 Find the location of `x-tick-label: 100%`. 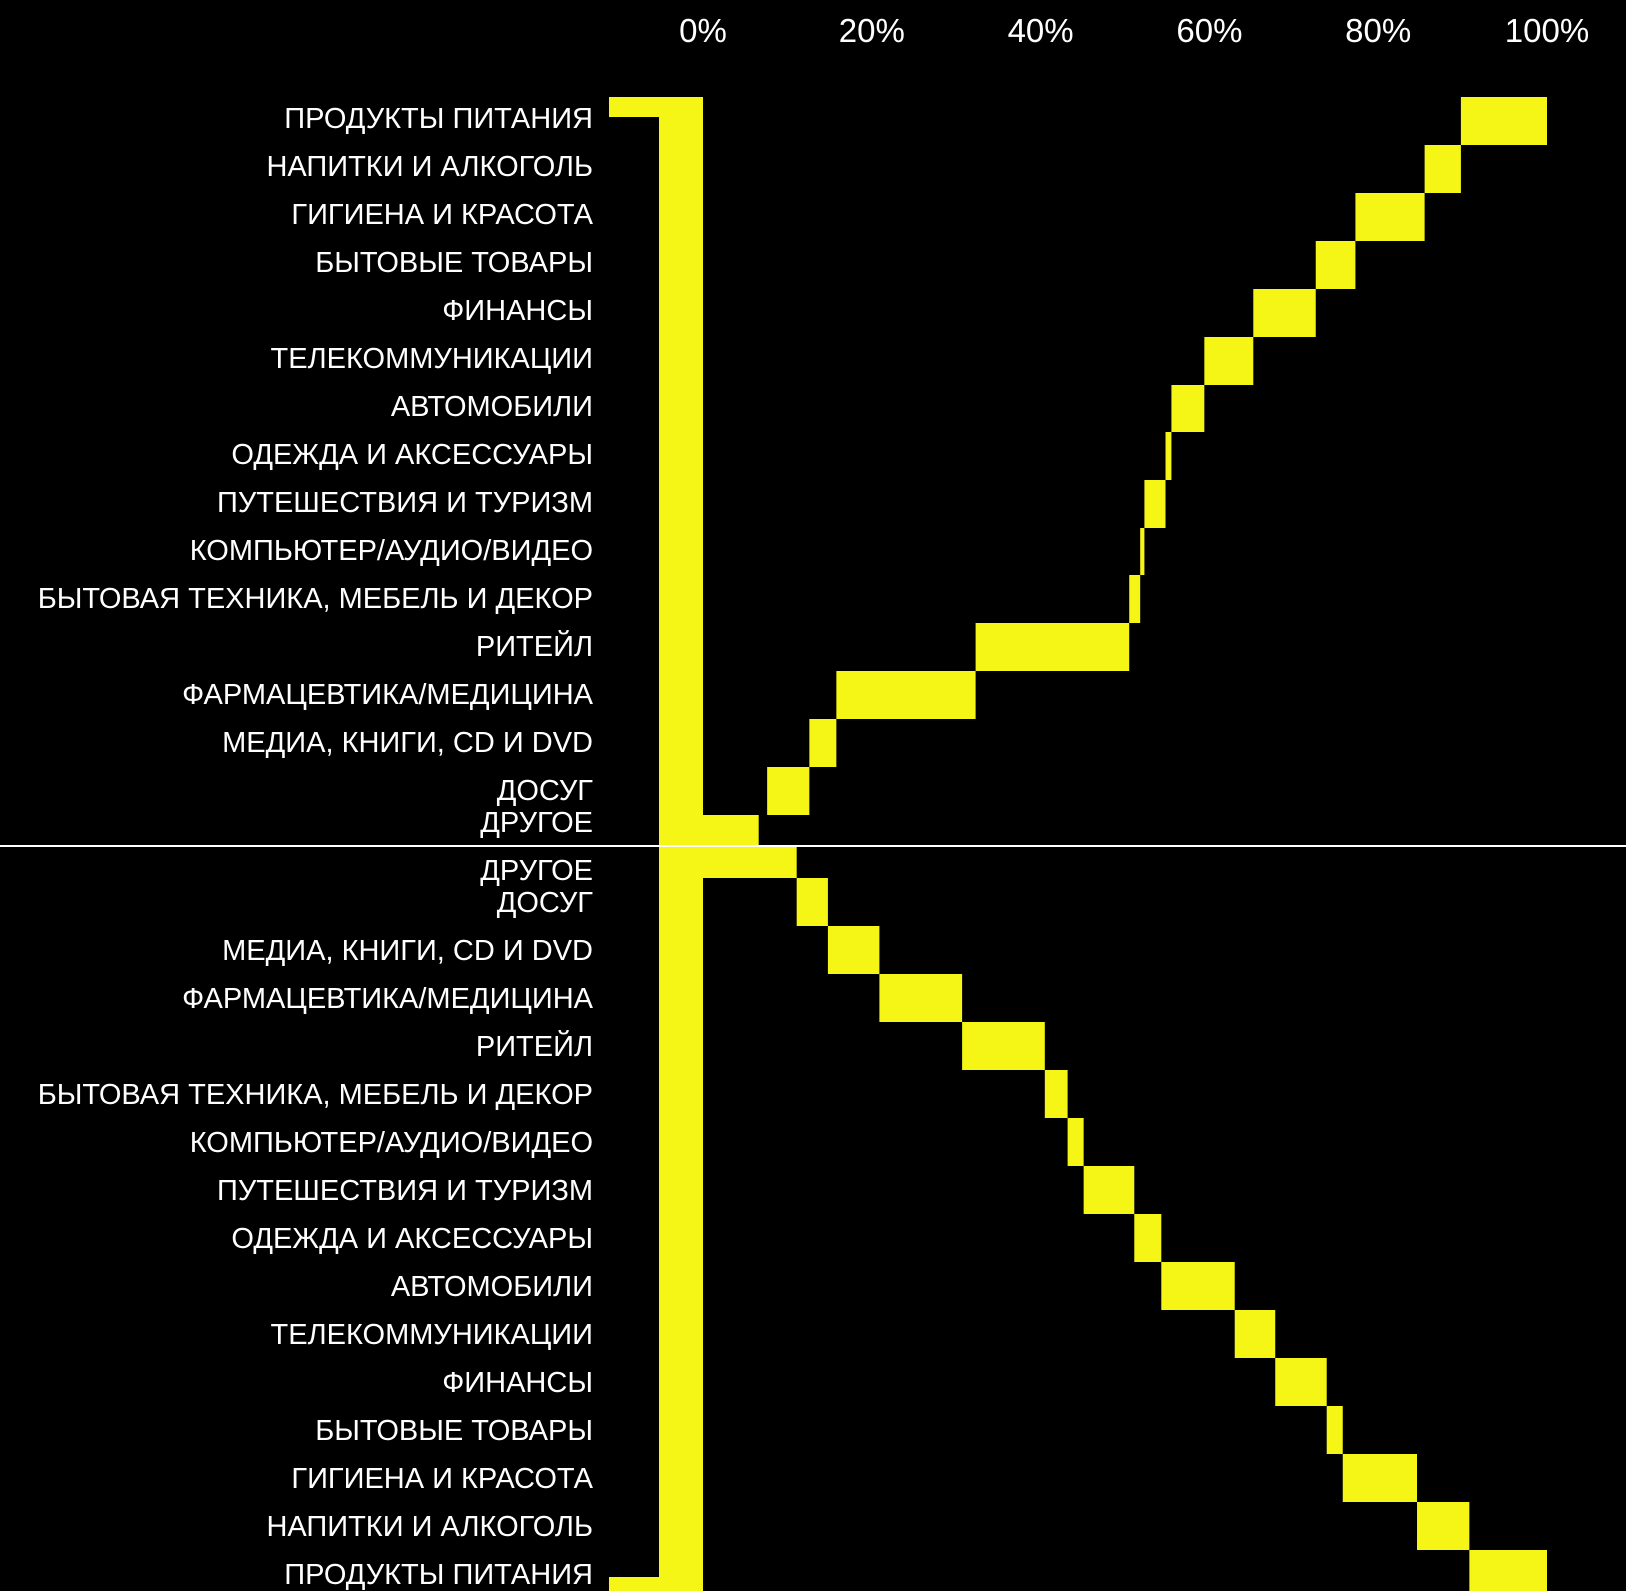

x-tick-label: 100% is located at coordinates (1547, 30).